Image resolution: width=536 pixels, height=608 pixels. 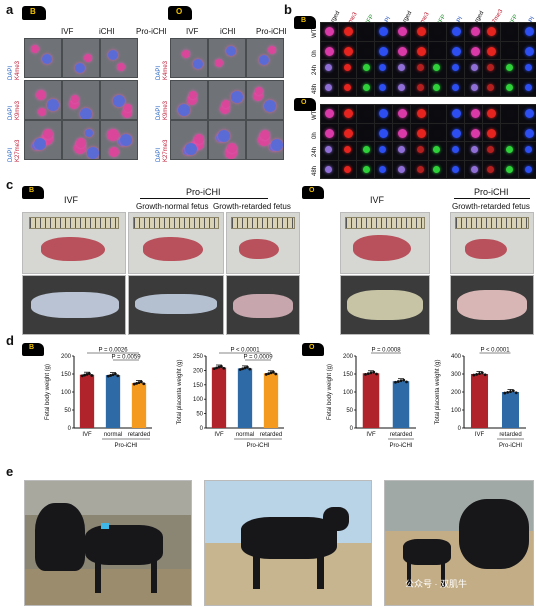 What do you see at coordinates (330, 392) in the screenshot?
I see `y-axis-label: Fetal body weight (g)` at bounding box center [330, 392].